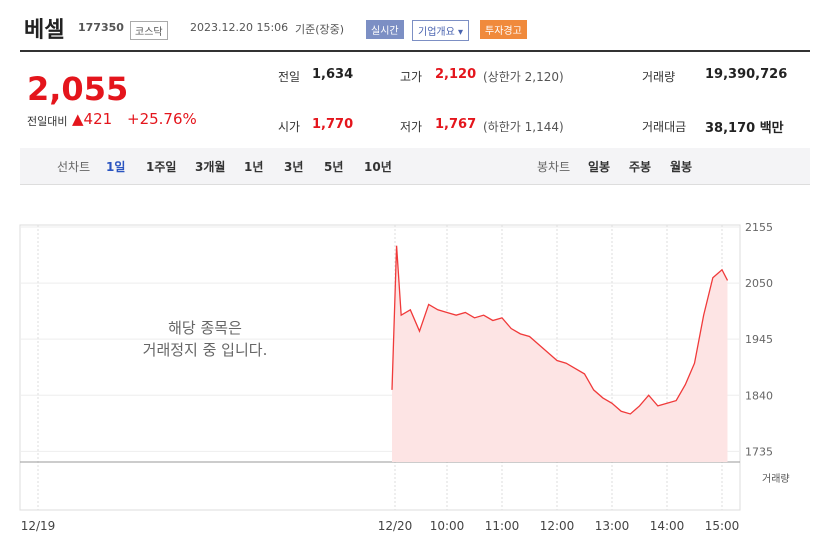 The height and width of the screenshot is (554, 830). Describe the element at coordinates (205, 350) in the screenshot. I see `notice: 거래정지 중 입니다.` at that location.